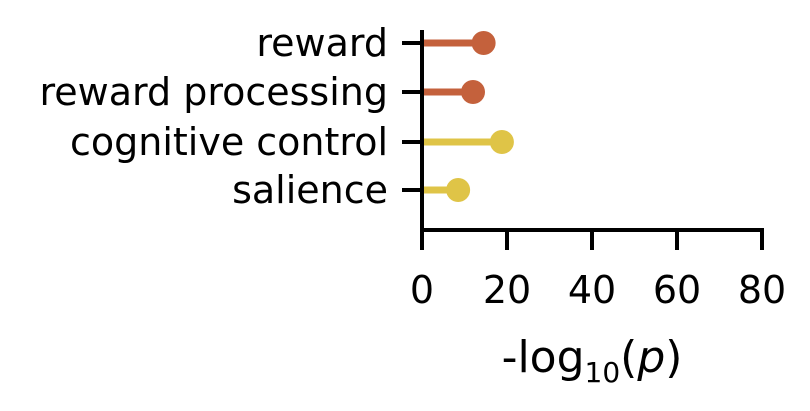 The width and height of the screenshot is (810, 411). I want to click on x-tick-label: 40, so click(592, 290).